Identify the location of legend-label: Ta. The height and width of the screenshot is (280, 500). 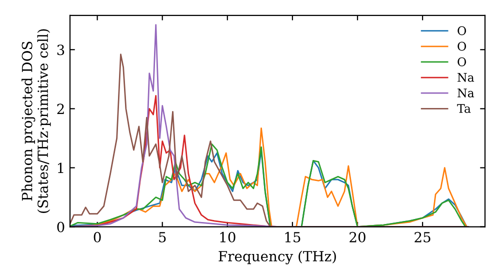
(464, 108).